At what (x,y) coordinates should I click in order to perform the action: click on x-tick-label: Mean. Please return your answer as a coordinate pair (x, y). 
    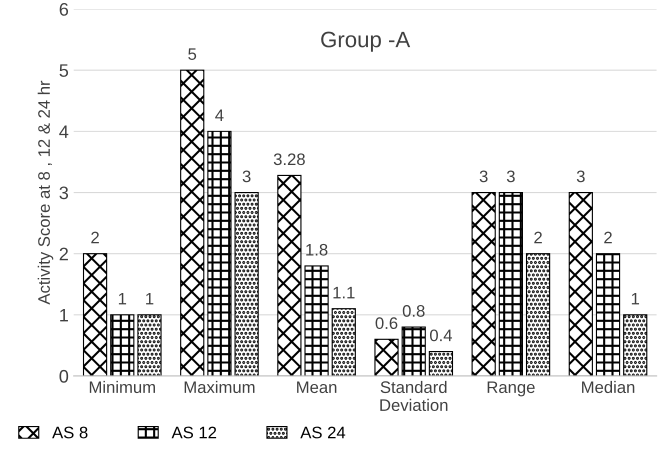
    Looking at the image, I should click on (316, 387).